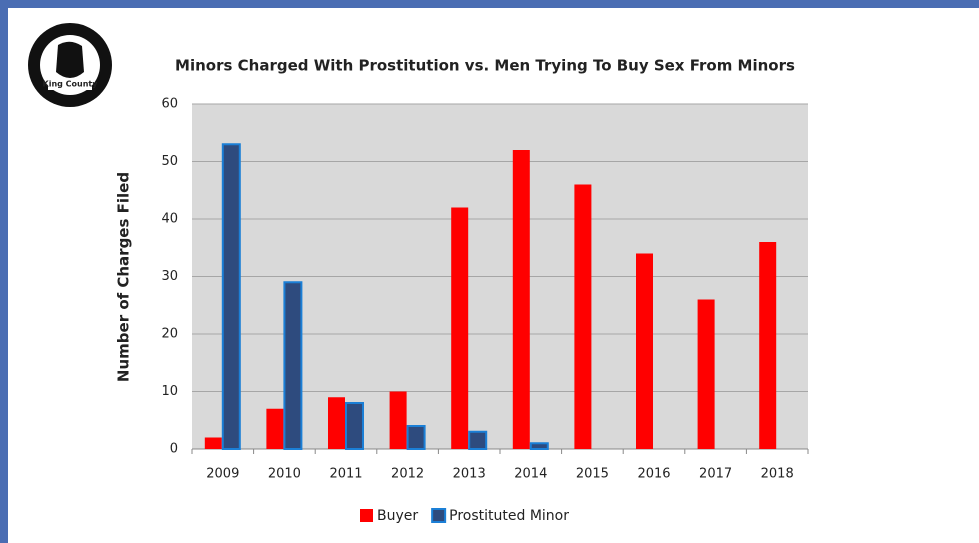 This screenshot has width=979, height=543. I want to click on legend-label: Buyer, so click(397, 516).